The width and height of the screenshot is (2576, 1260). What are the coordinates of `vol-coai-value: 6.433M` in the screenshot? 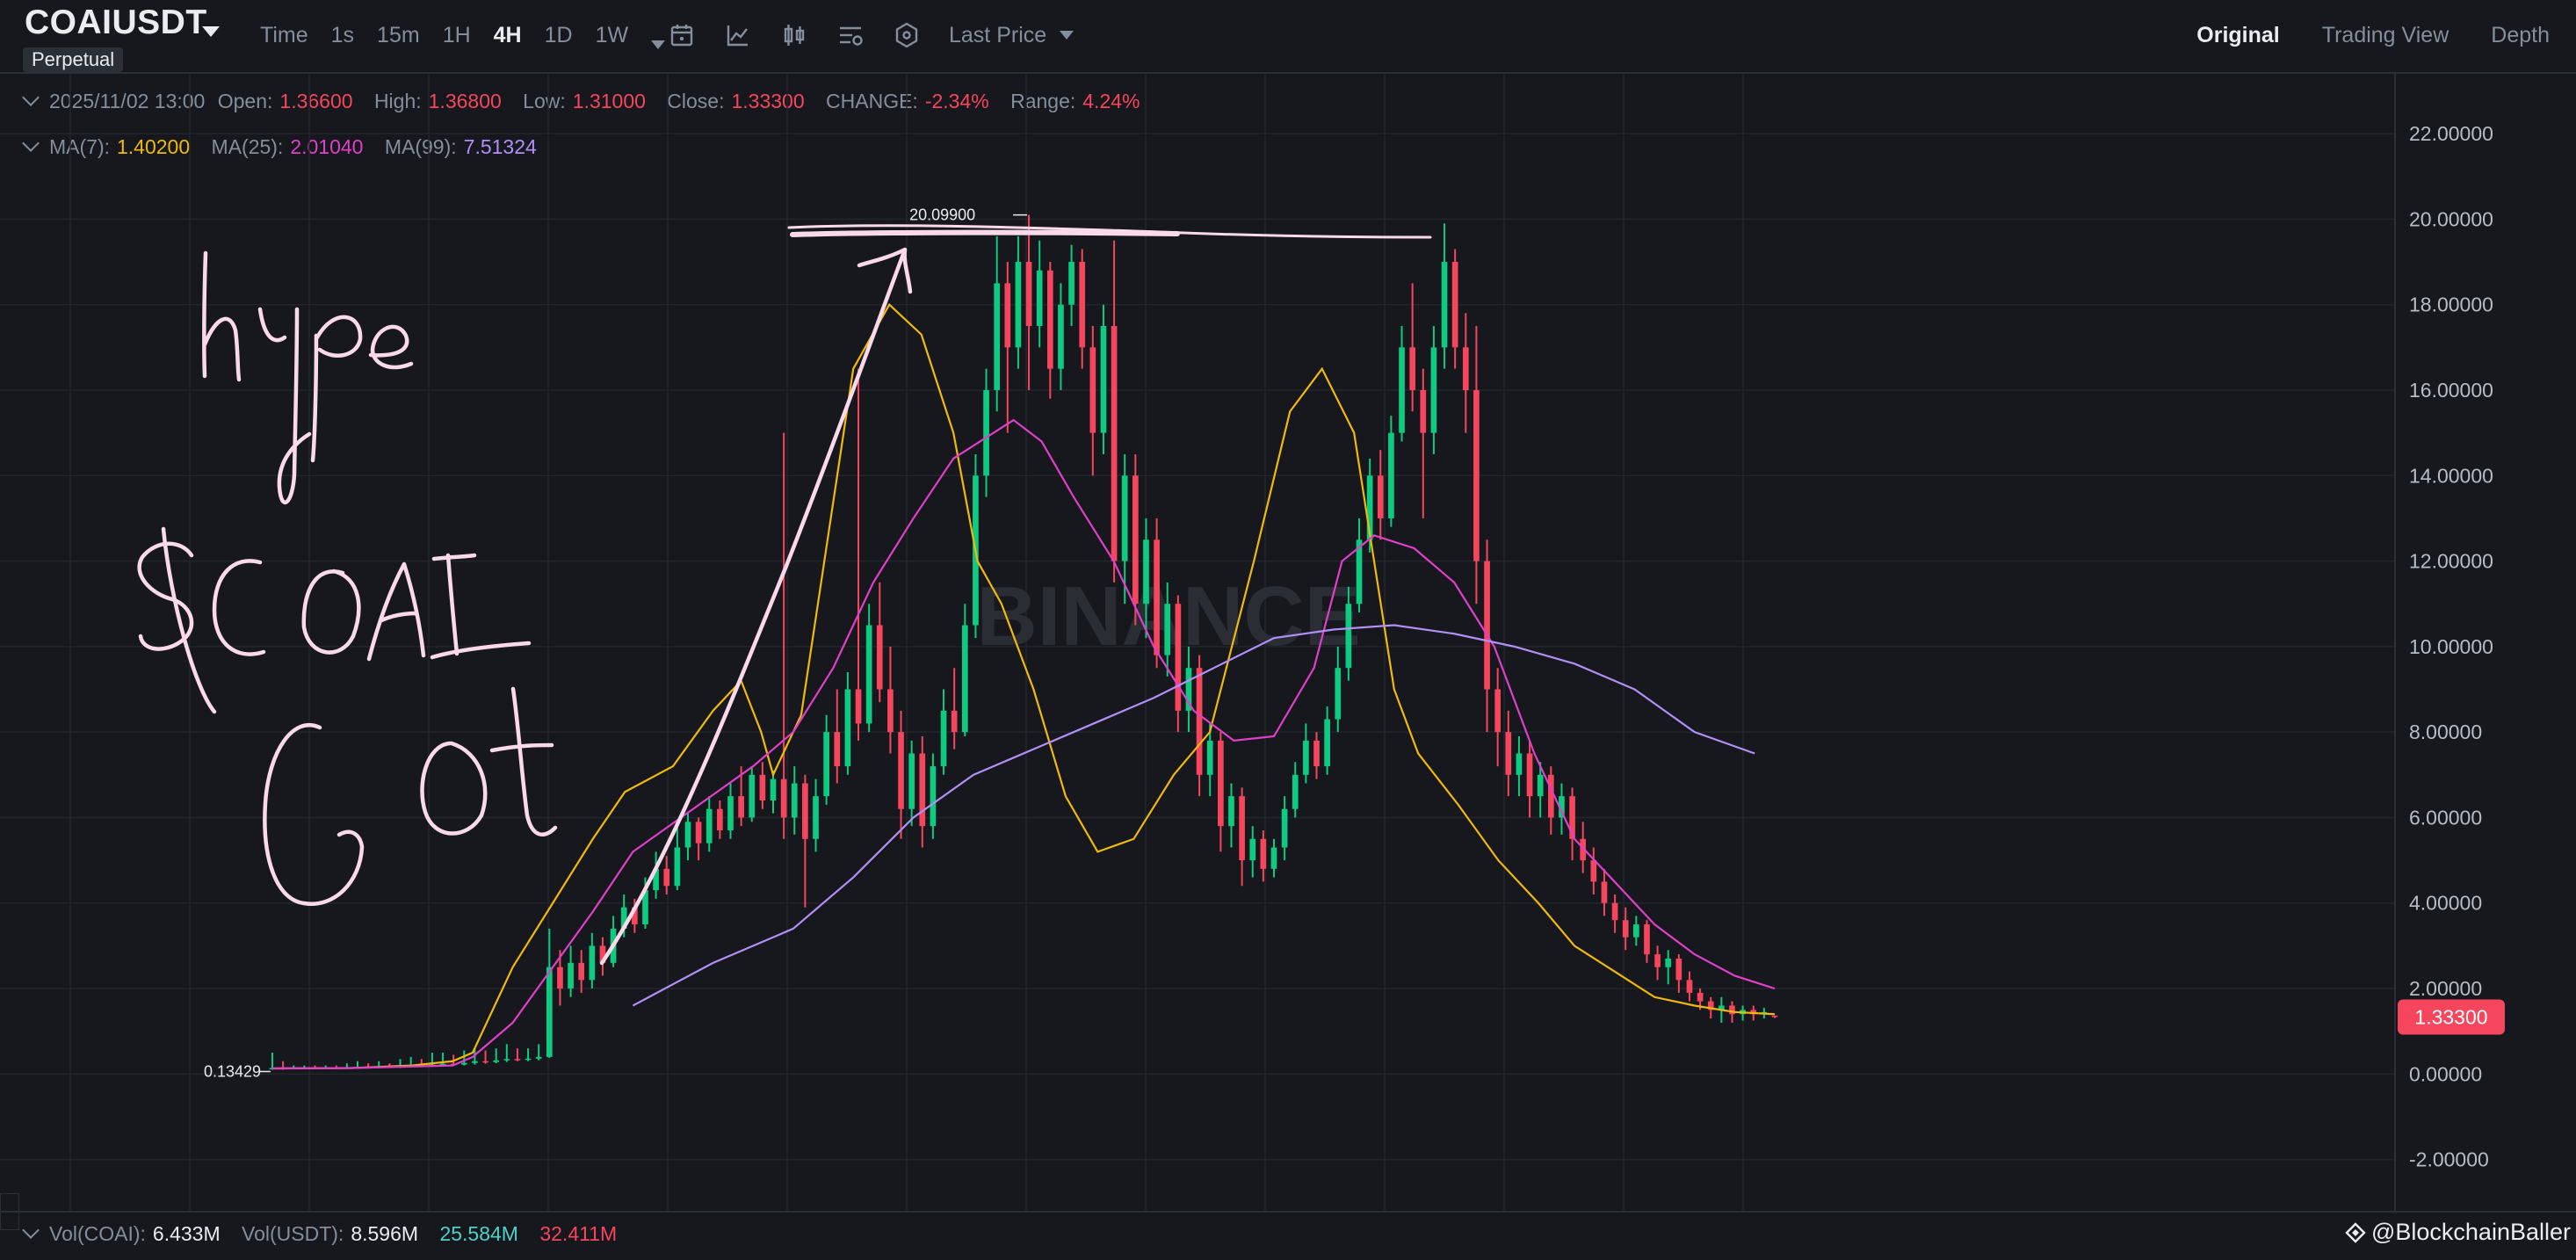 It's located at (186, 1233).